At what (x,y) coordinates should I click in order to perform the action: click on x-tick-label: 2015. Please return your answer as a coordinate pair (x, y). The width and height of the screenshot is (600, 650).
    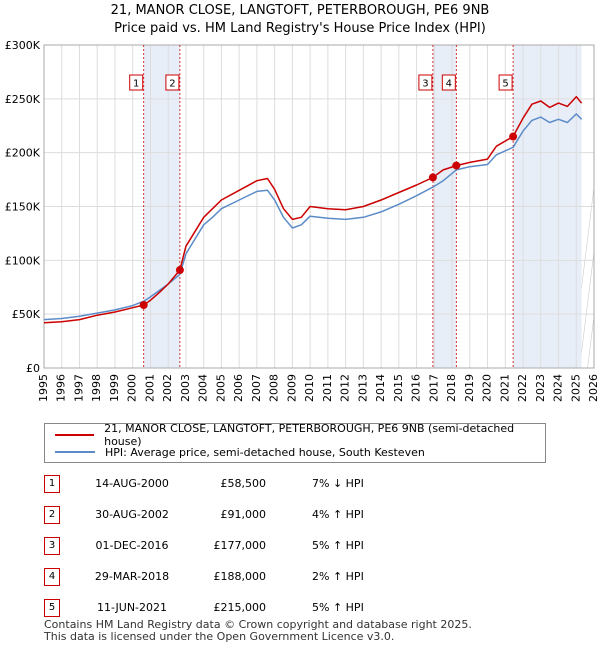
    Looking at the image, I should click on (398, 388).